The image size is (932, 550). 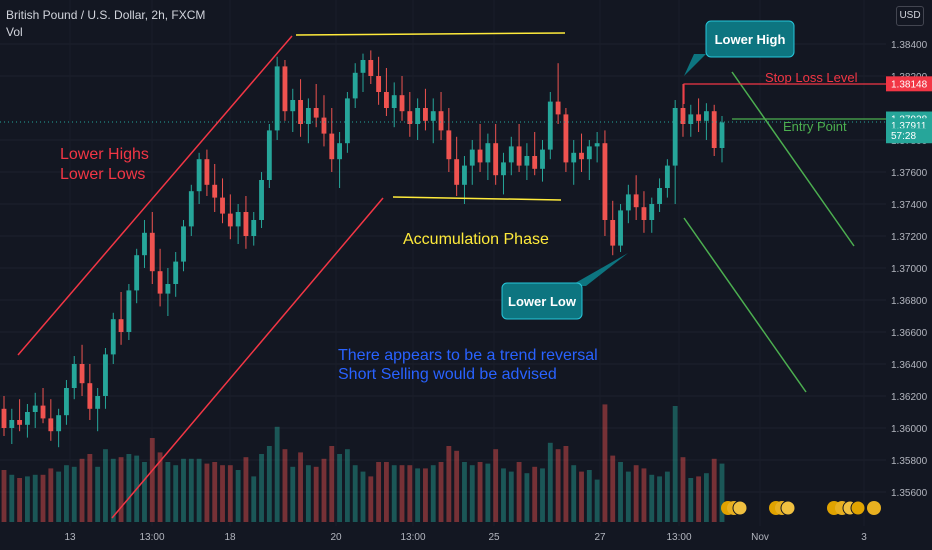 I want to click on price-tick-label: 1.37200, so click(x=909, y=237).